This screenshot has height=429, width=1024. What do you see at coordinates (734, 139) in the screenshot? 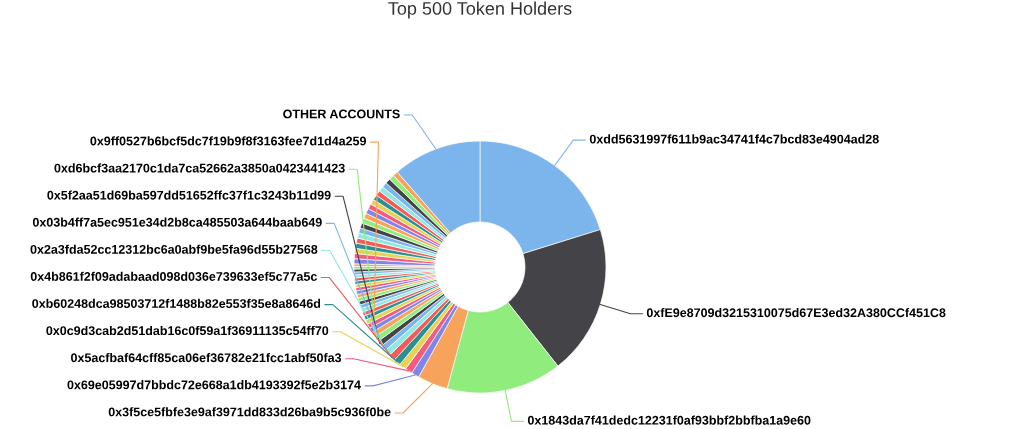
I see `slice-label: 0xdd5631997f611b9ac34741f4c7bcd83e4904ad28` at bounding box center [734, 139].